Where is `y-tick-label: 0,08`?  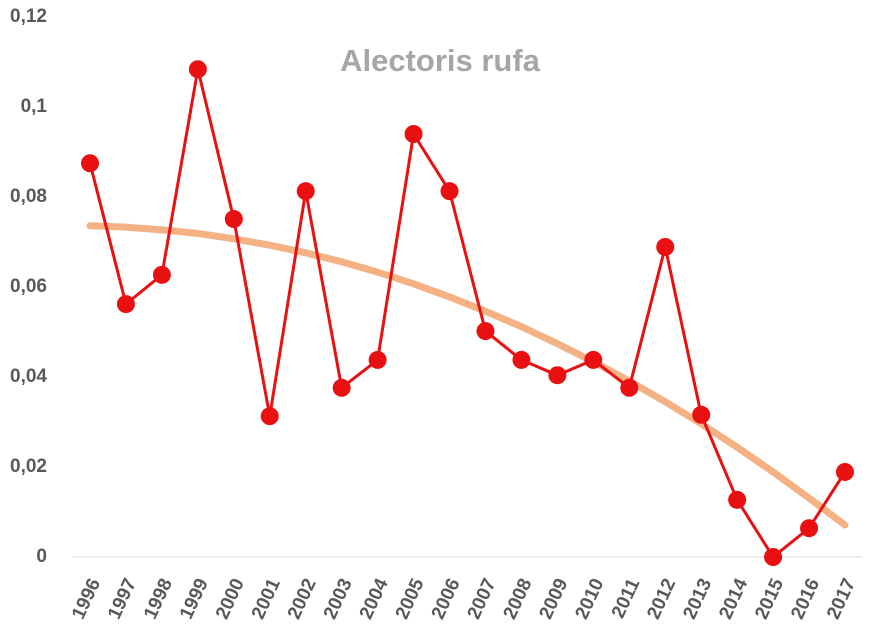 y-tick-label: 0,08 is located at coordinates (28, 196).